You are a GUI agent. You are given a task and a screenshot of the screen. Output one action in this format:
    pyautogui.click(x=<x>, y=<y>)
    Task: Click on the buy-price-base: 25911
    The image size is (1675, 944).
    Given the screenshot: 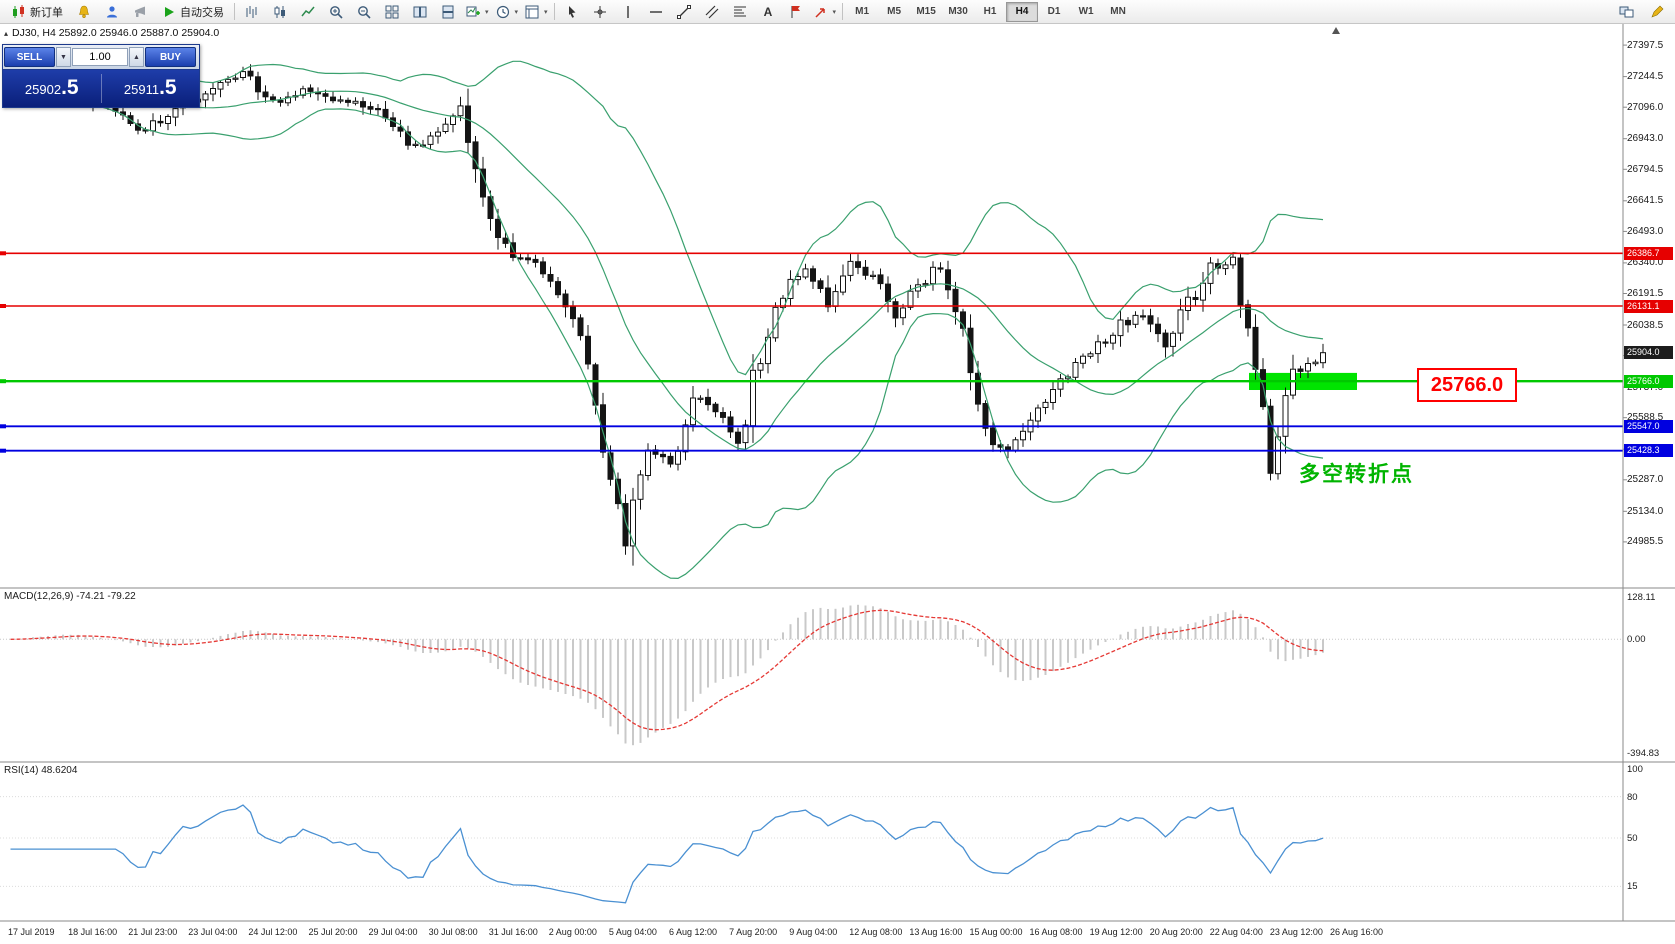 What is the action you would take?
    pyautogui.click(x=141, y=89)
    